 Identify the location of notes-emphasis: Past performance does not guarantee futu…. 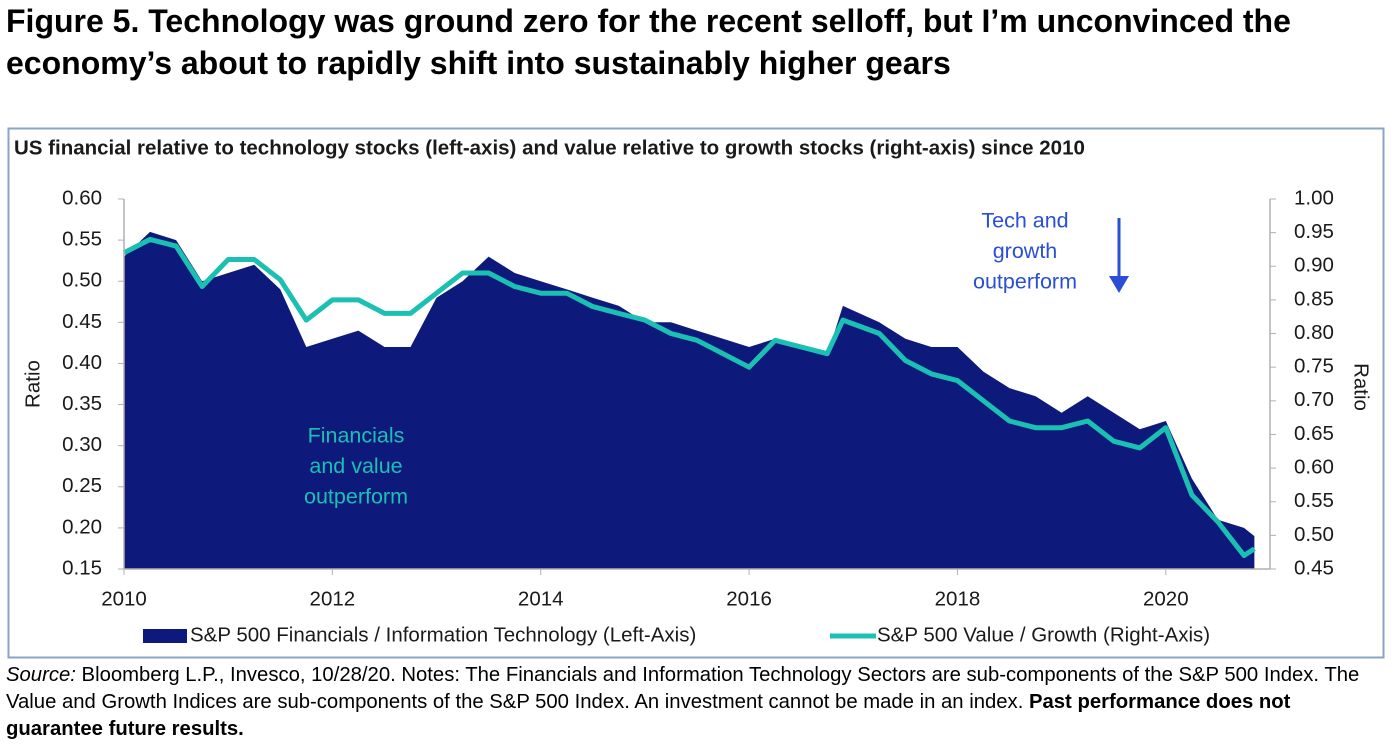
(648, 715).